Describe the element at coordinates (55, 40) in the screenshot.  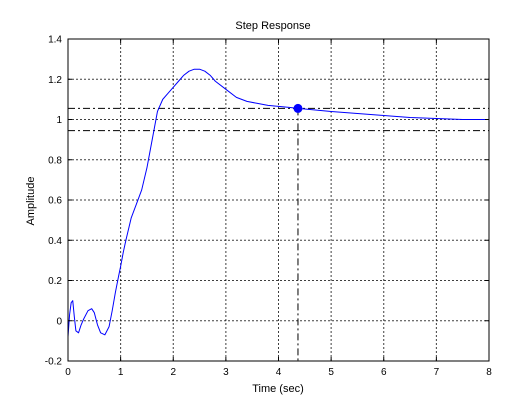
I see `y-tick-label: 1.4` at that location.